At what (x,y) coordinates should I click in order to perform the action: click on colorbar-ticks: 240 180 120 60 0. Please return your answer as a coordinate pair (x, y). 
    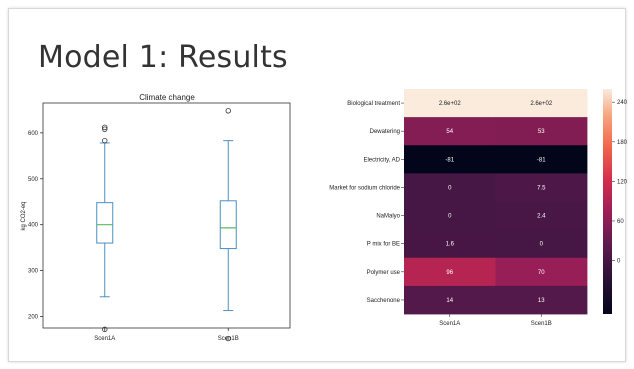
    Looking at the image, I should click on (620, 182).